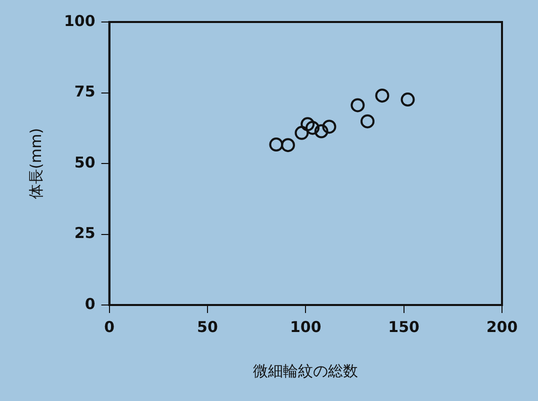  I want to click on y-tick-label: 0, so click(90, 303).